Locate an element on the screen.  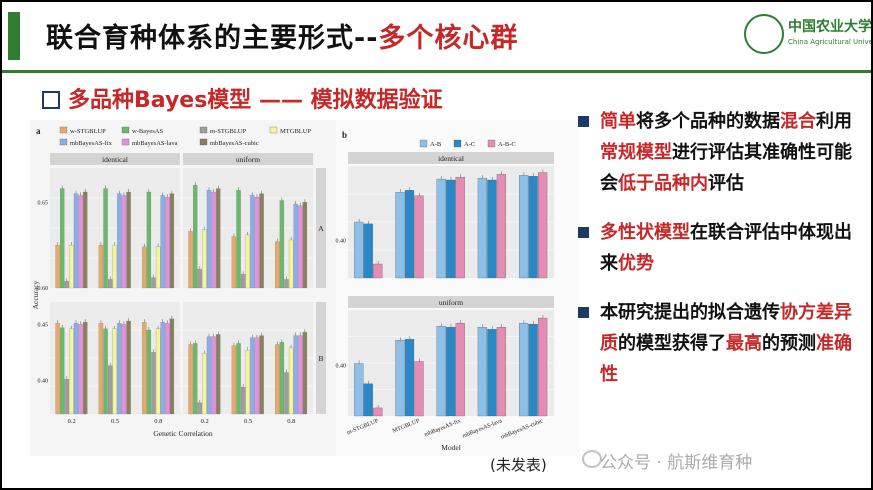
x-tick-label: 0.2 is located at coordinates (205, 421).